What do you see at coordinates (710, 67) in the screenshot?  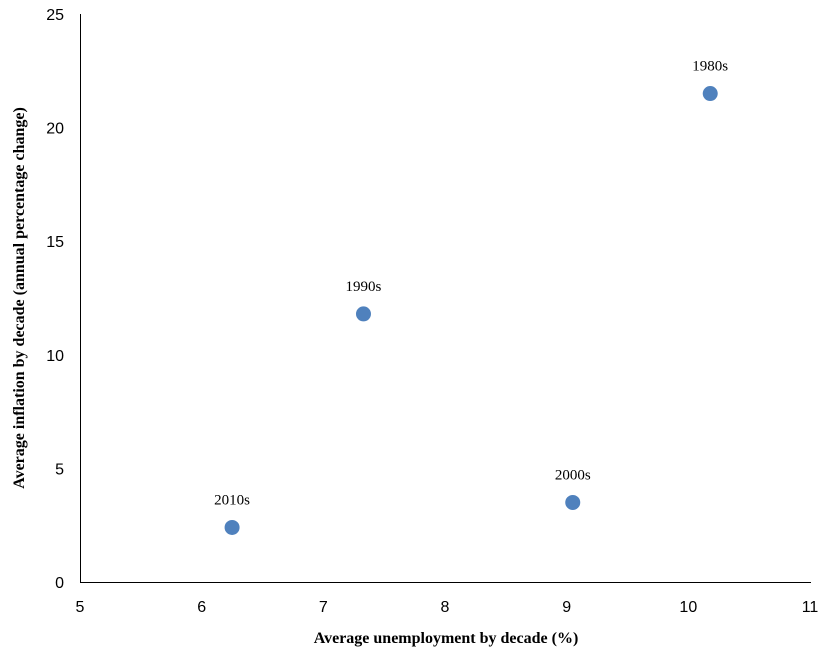 I see `data-label: 1980s` at bounding box center [710, 67].